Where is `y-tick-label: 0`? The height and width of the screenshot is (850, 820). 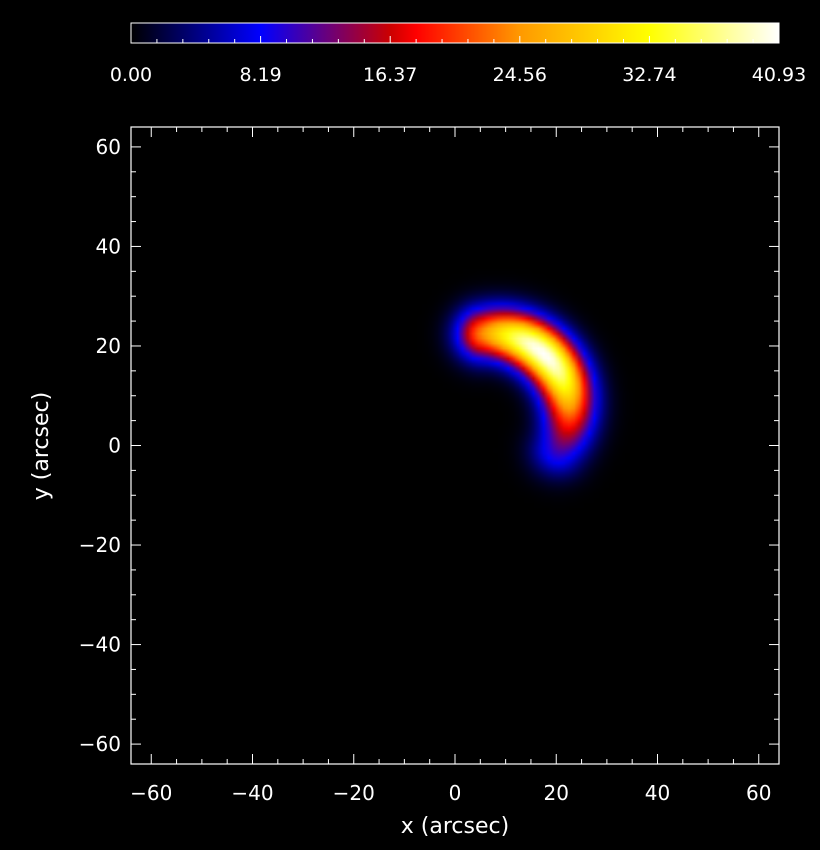 y-tick-label: 0 is located at coordinates (114, 446).